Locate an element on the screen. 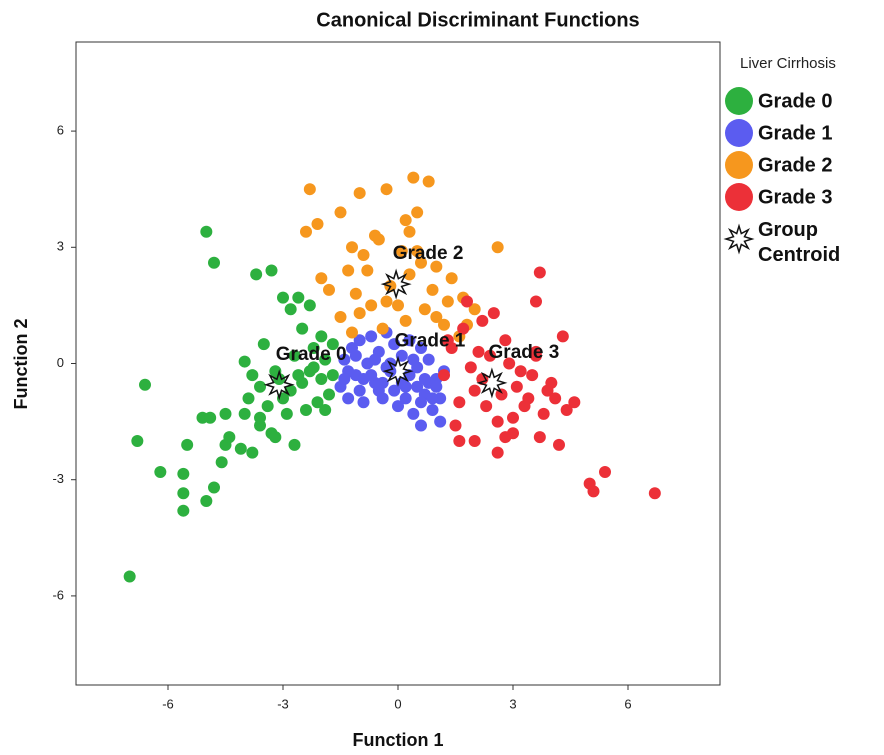 The image size is (884, 755). x-tick-label: -6 is located at coordinates (168, 703).